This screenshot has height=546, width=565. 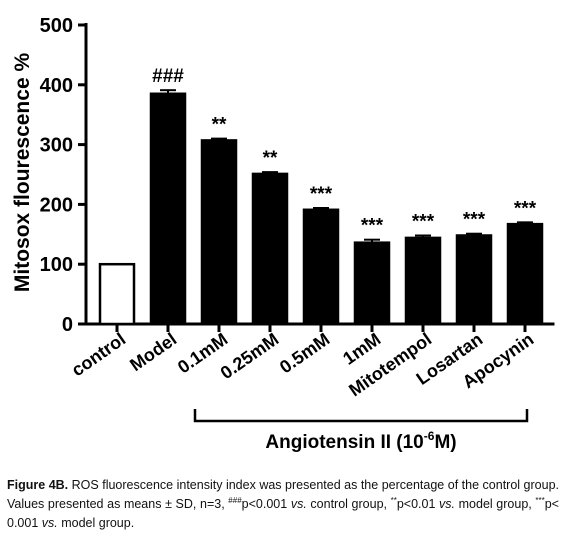 I want to click on y-tick-label: 400, so click(x=56, y=86).